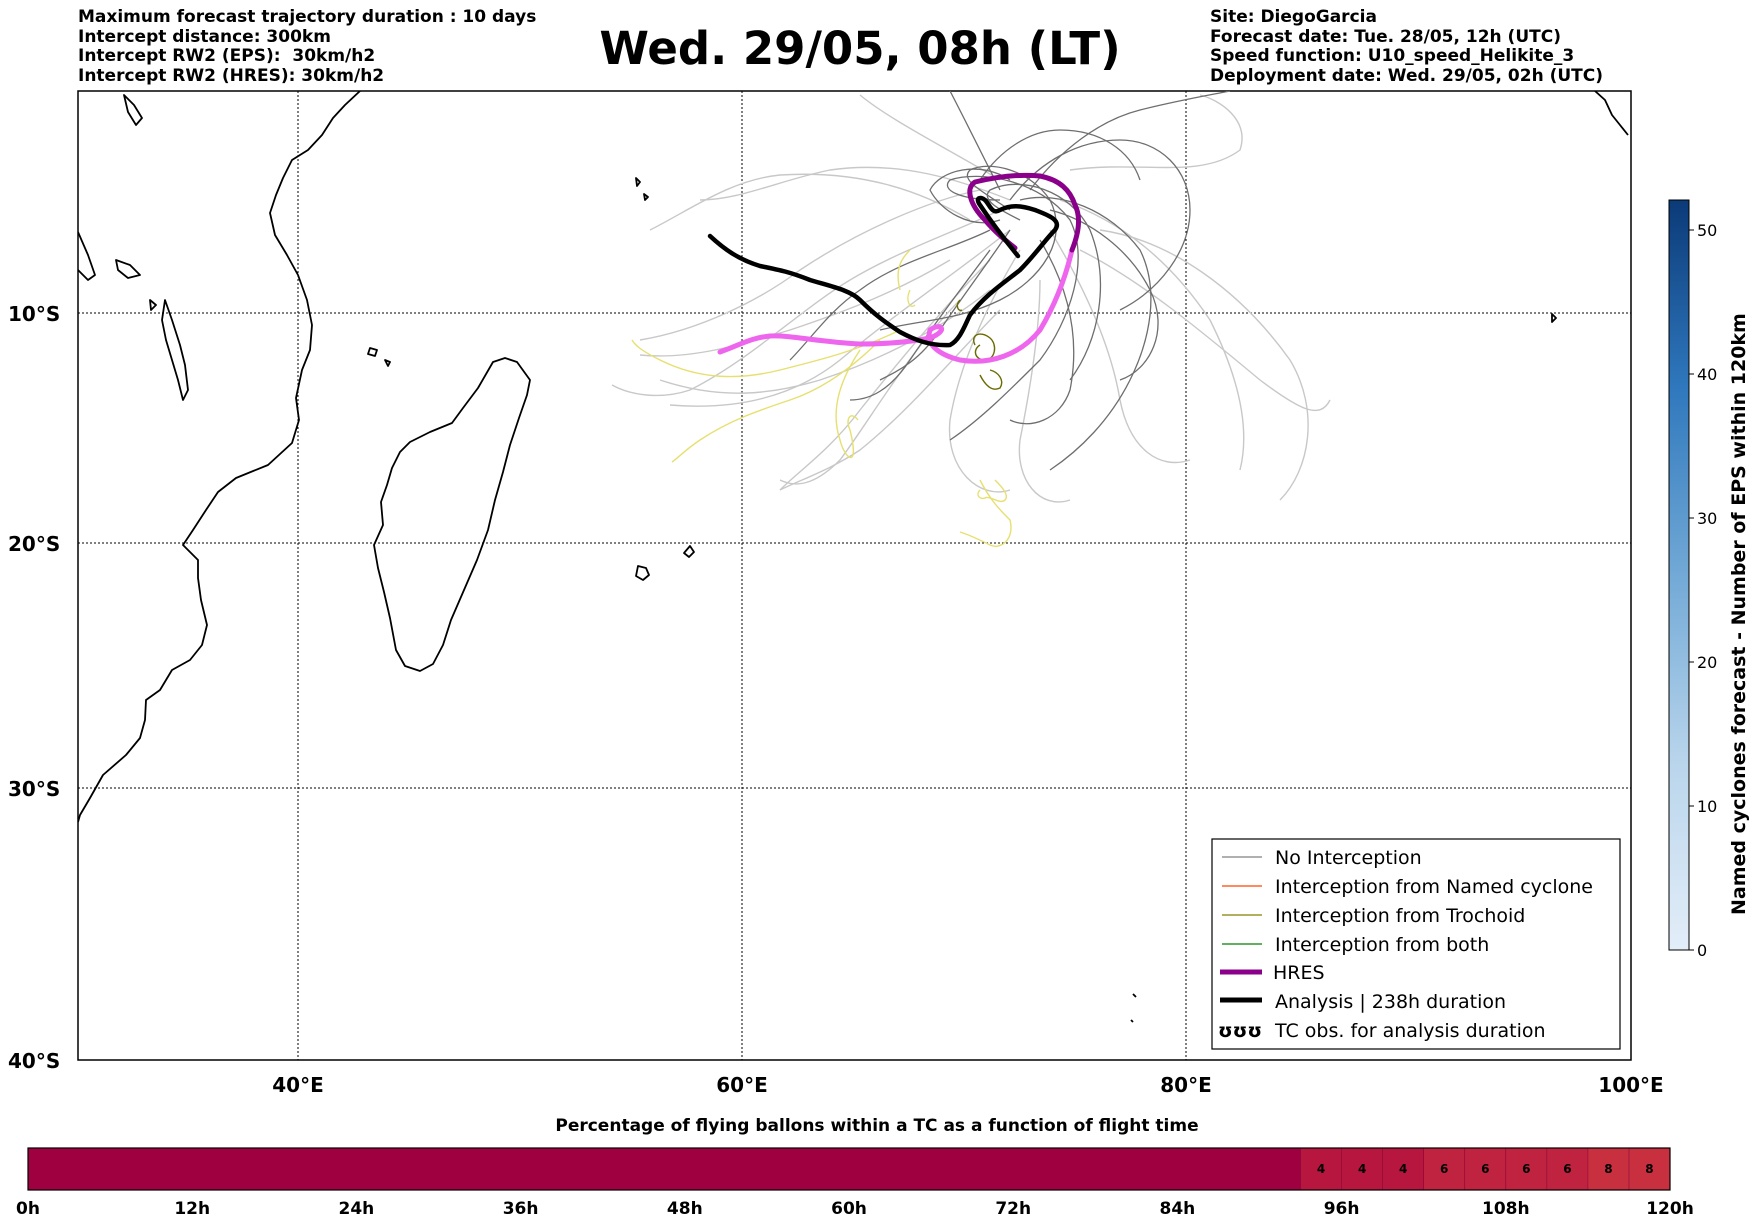 This screenshot has height=1223, width=1754. I want to click on legend-label-no-interception: No Interception, so click(1348, 858).